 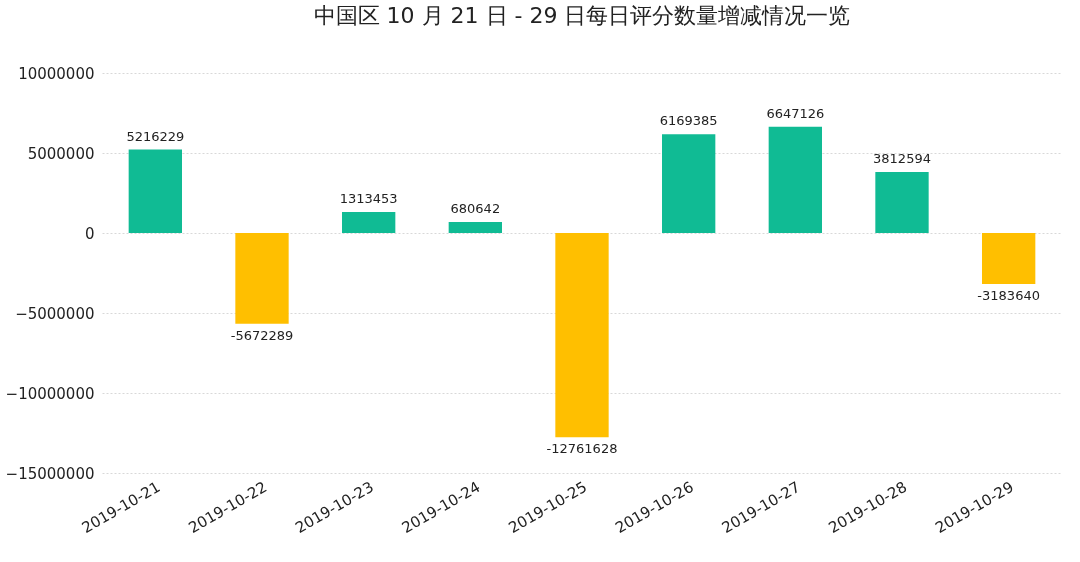 What do you see at coordinates (56, 73) in the screenshot?
I see `y-tick-label: 10000000` at bounding box center [56, 73].